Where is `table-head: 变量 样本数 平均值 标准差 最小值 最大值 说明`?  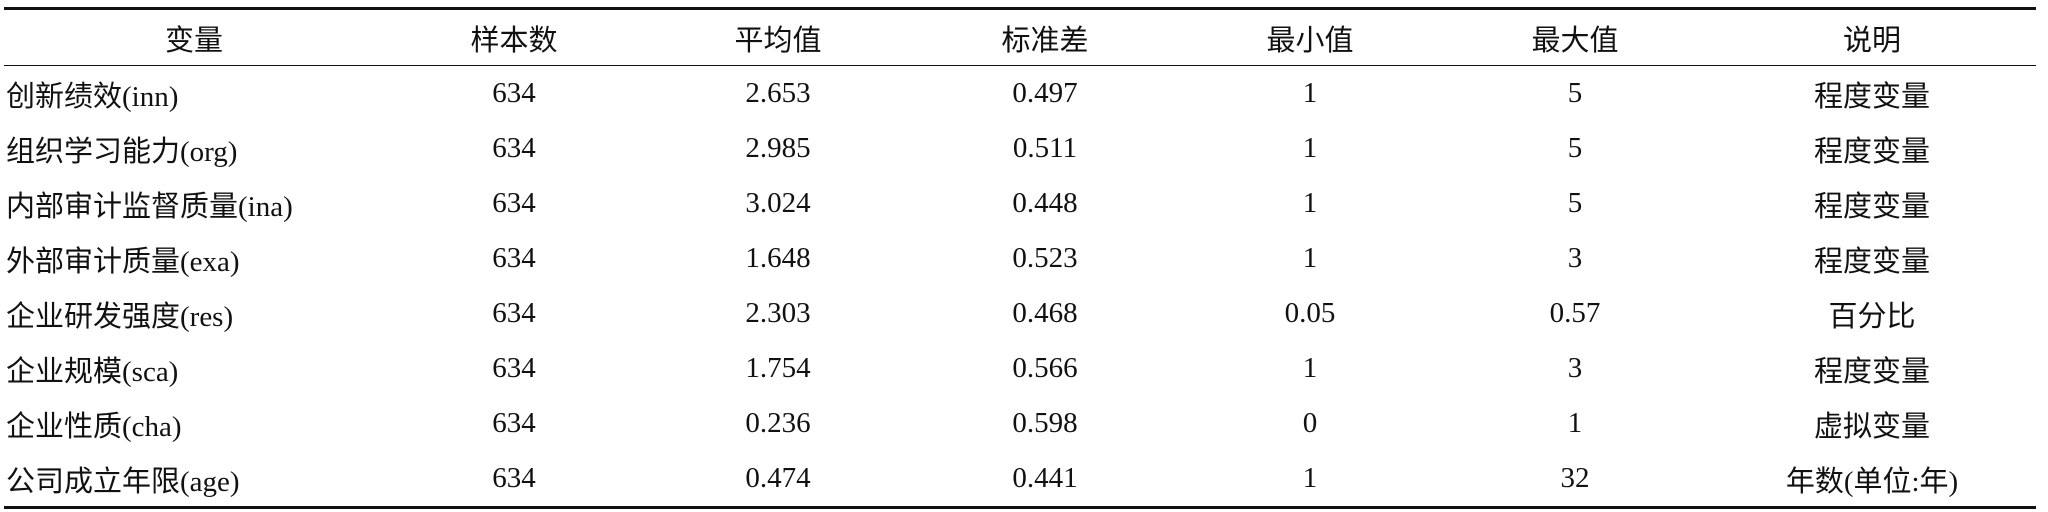
table-head: 变量 样本数 平均值 标准差 最小值 最大值 说明 is located at coordinates (1020, 36).